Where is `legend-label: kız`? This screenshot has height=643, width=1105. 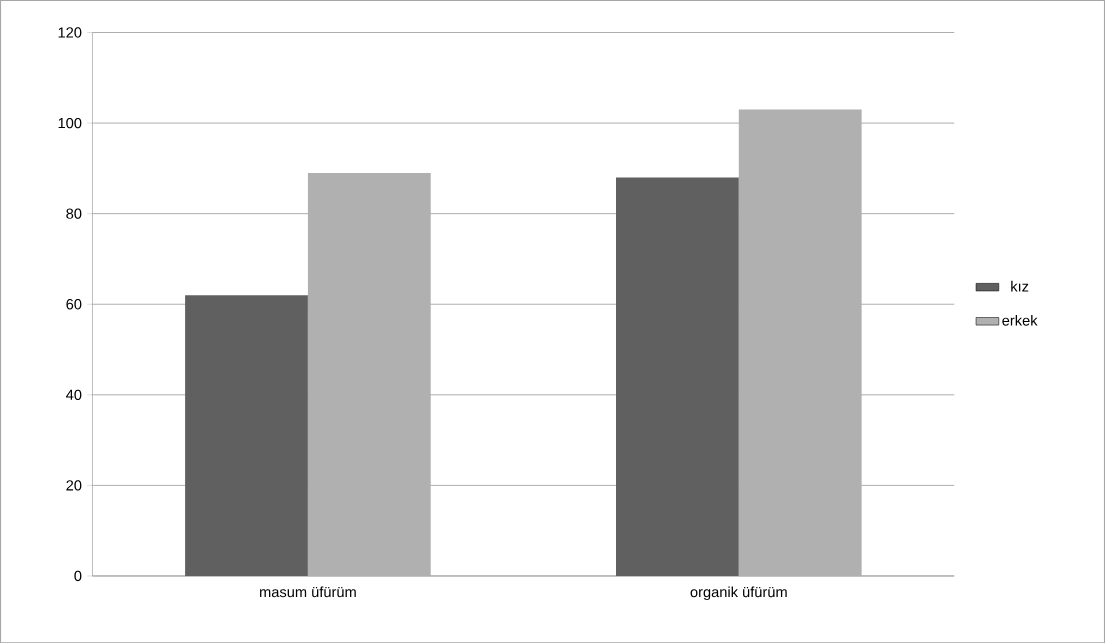
legend-label: kız is located at coordinates (1020, 286).